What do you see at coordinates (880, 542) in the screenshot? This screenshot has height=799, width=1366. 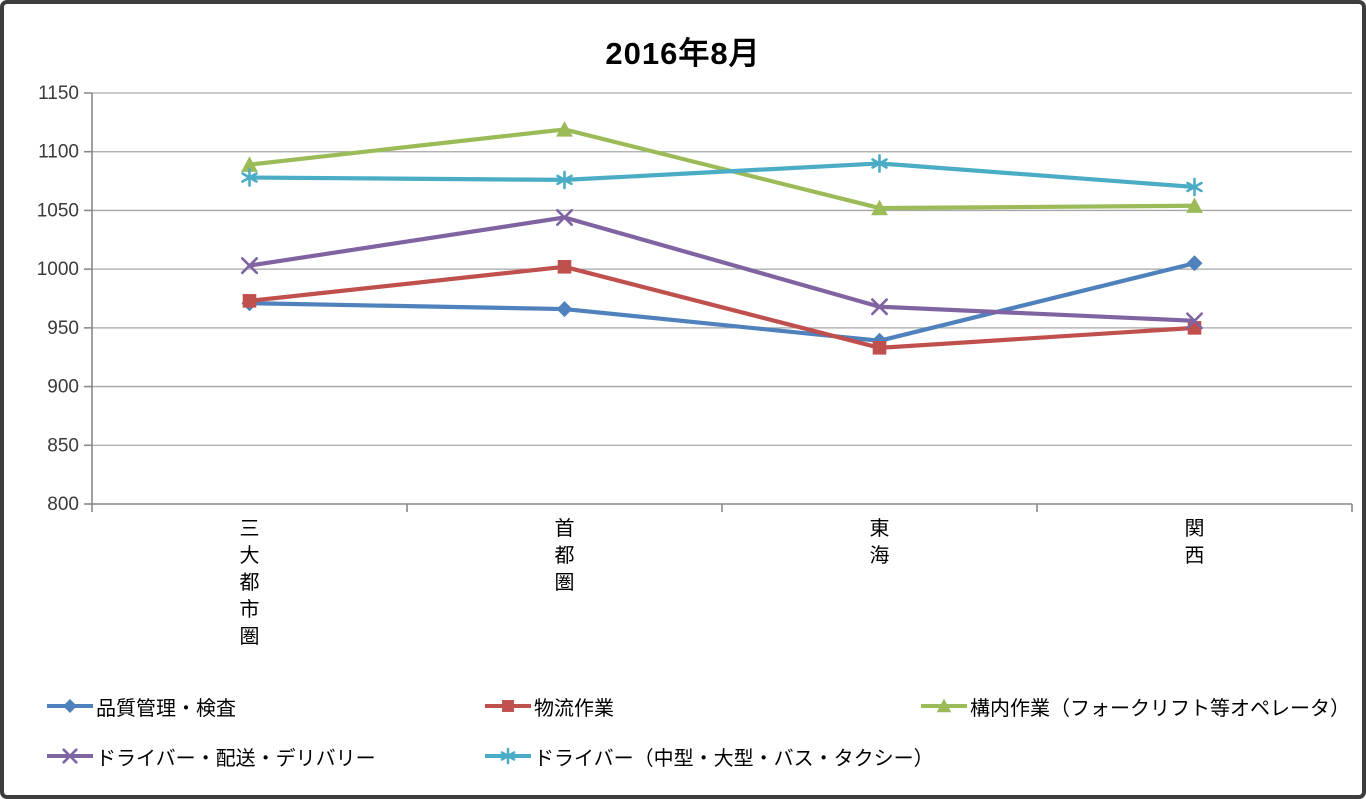 I see `x-axis-category-label: 東海` at bounding box center [880, 542].